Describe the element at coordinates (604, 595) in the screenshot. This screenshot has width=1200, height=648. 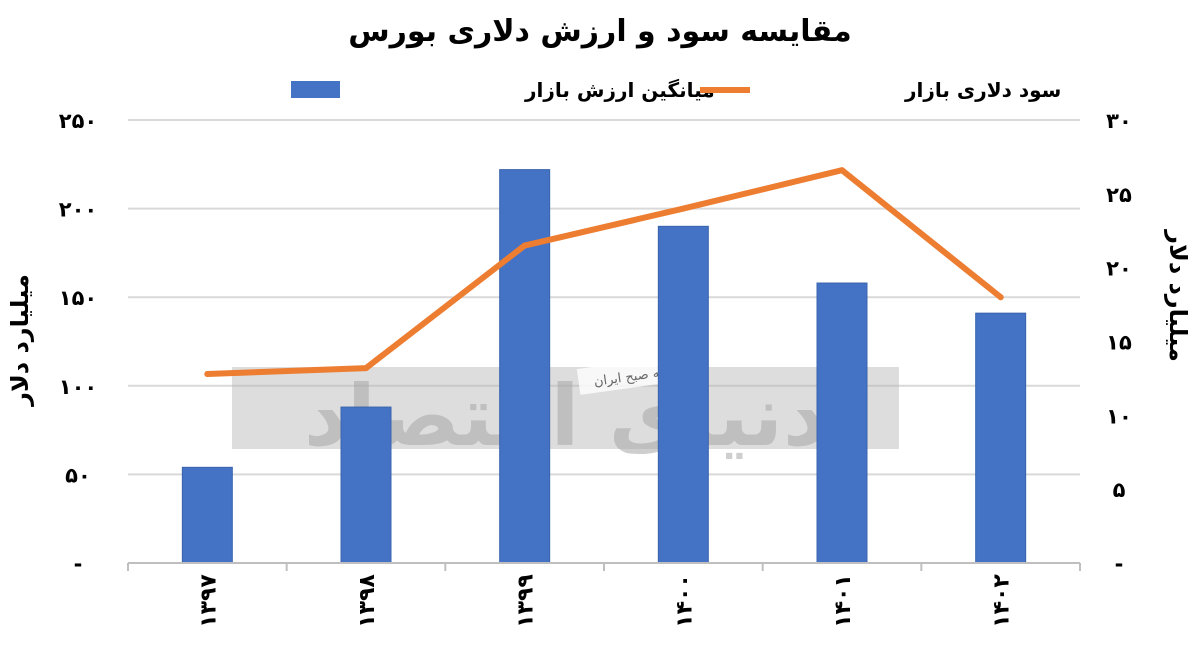
I see `x-axis: ۱۳۹۷ ۱۳۹۸ ۱۳۹۹ ۱۴۰۰ ۱۴۰۱ ۱۴۰۲` at that location.